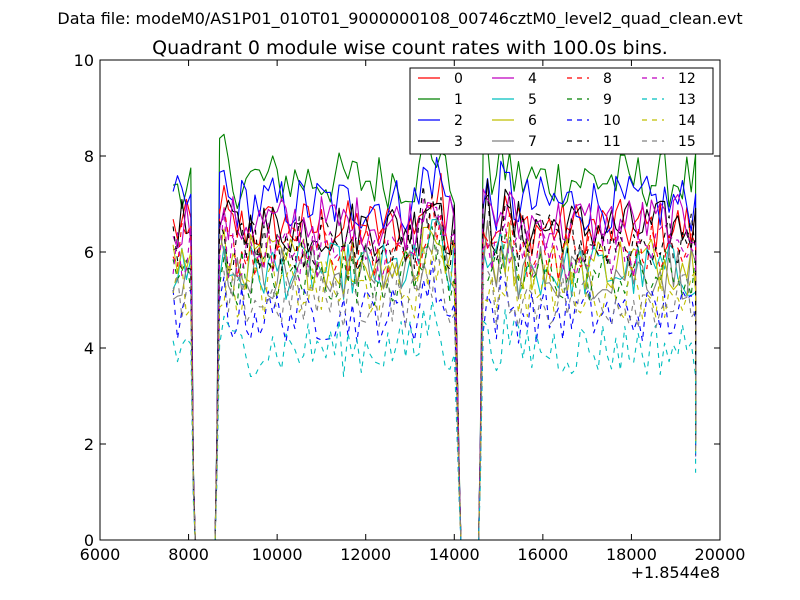 The image size is (800, 600). What do you see at coordinates (687, 142) in the screenshot?
I see `legend-label-15: 15` at bounding box center [687, 142].